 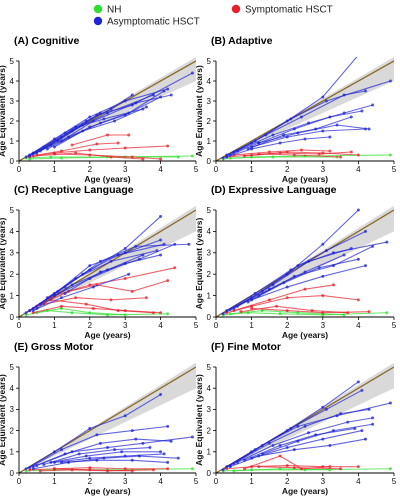 I want to click on y-tick-label: 5, so click(x=209, y=367).